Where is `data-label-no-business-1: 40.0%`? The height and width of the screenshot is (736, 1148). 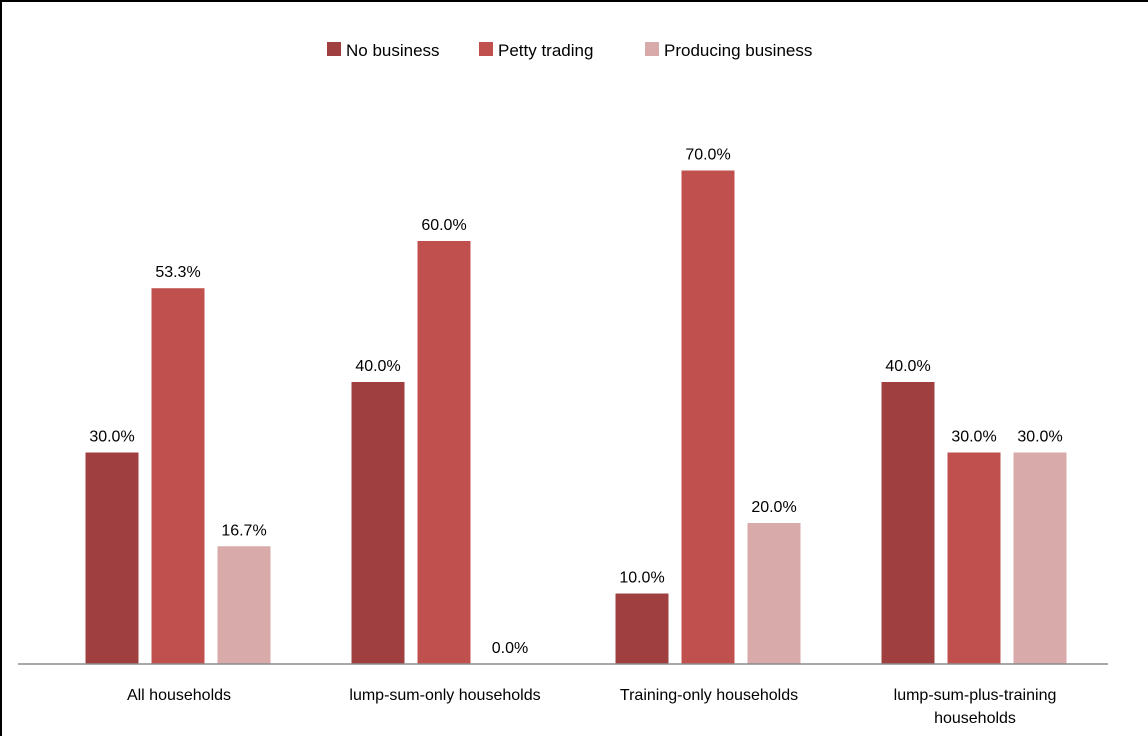
data-label-no-business-1: 40.0% is located at coordinates (377, 366).